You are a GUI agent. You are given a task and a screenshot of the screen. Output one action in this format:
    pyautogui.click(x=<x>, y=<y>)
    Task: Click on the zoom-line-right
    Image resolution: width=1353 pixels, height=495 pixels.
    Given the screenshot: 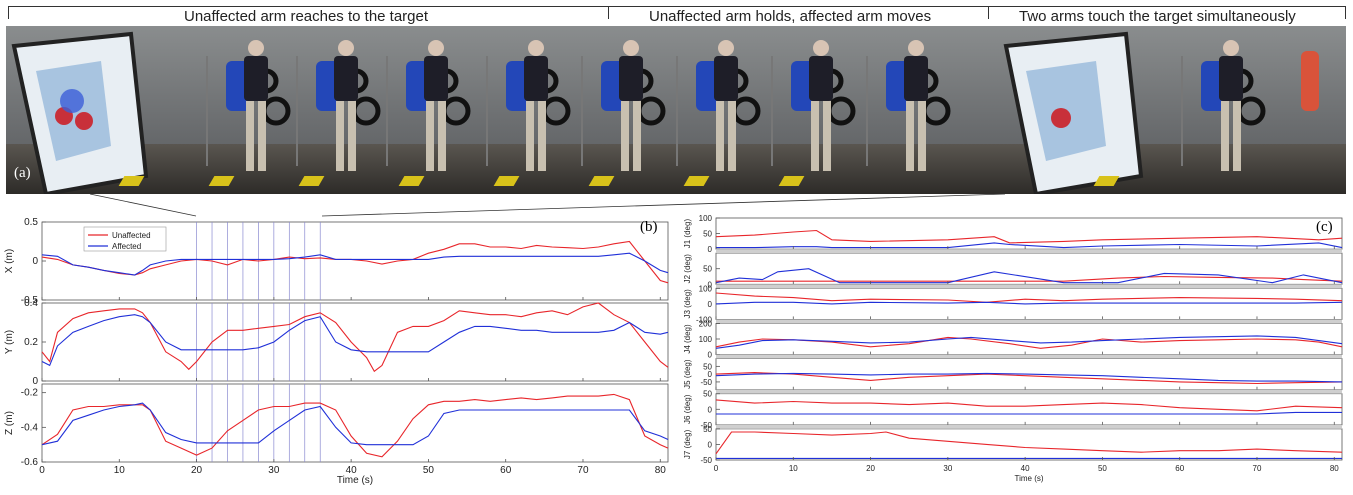 What is the action you would take?
    pyautogui.click(x=663, y=205)
    